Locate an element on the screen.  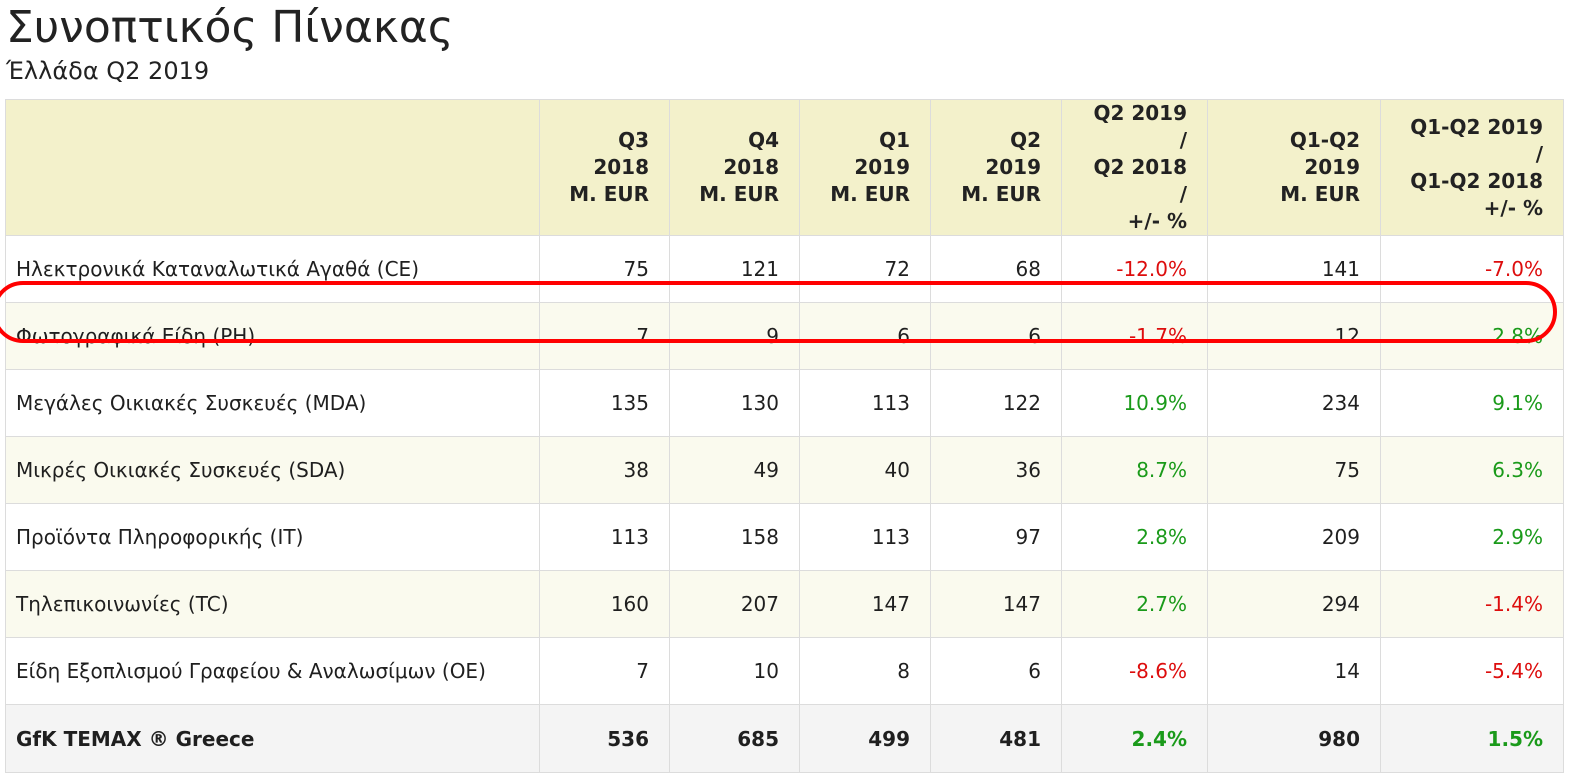
table-cell: 38 is located at coordinates (604, 470).